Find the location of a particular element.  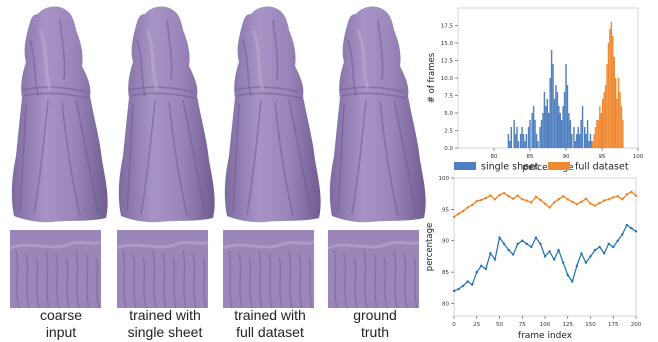

y-tick-label: 10.0 is located at coordinates (447, 79).